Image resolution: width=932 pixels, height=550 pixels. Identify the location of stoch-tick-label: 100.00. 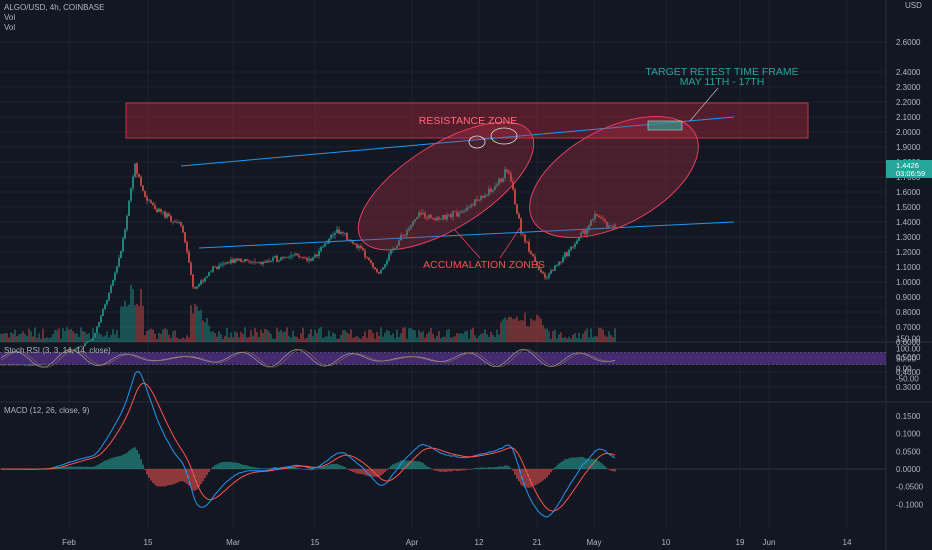
(908, 349).